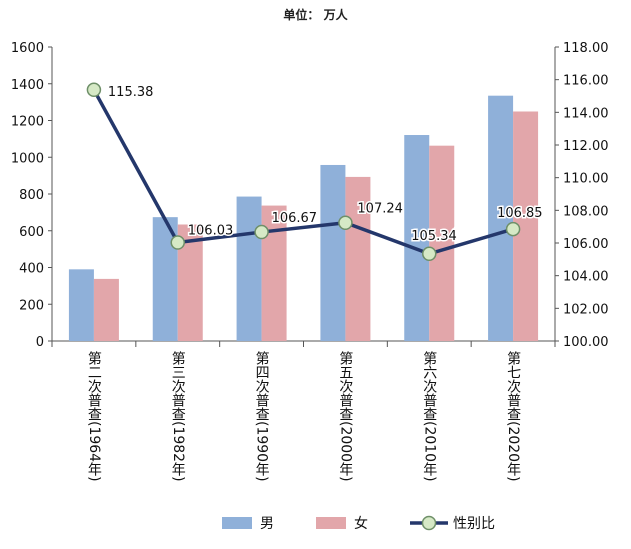 The image size is (631, 549). Describe the element at coordinates (27, 85) in the screenshot. I see `left-tick-label: 1400` at that location.